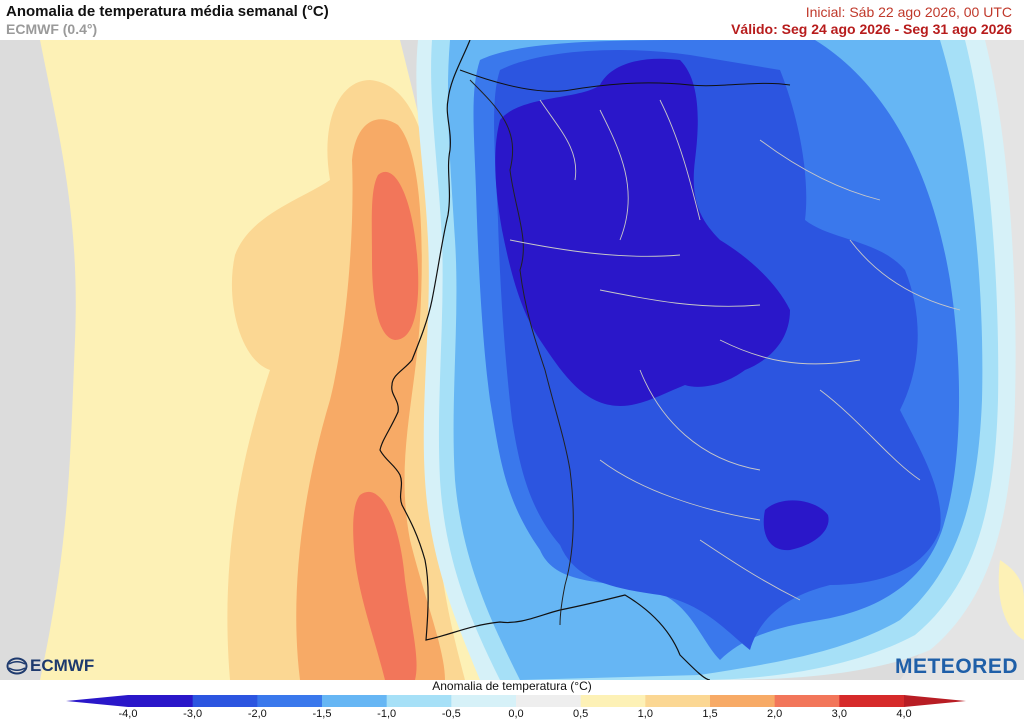  What do you see at coordinates (625, 80) in the screenshot?
I see `coastline-north` at bounding box center [625, 80].